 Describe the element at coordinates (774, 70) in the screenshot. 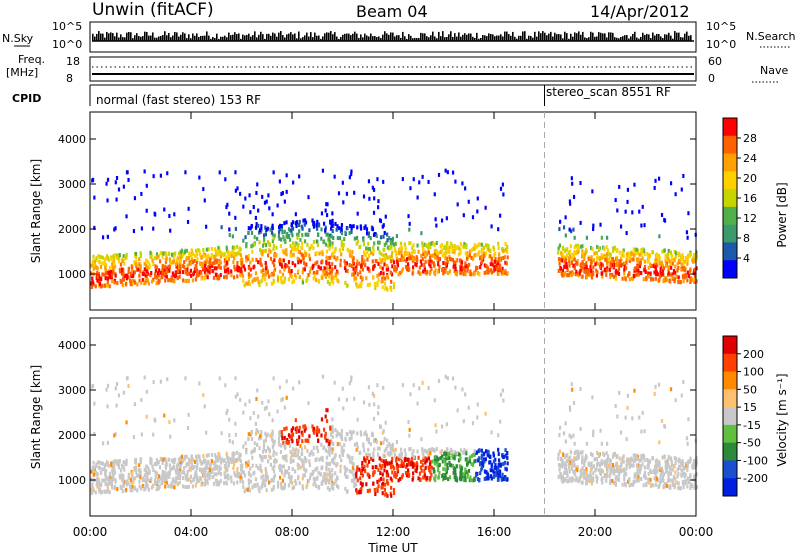

I see `nave-label: Nave` at that location.